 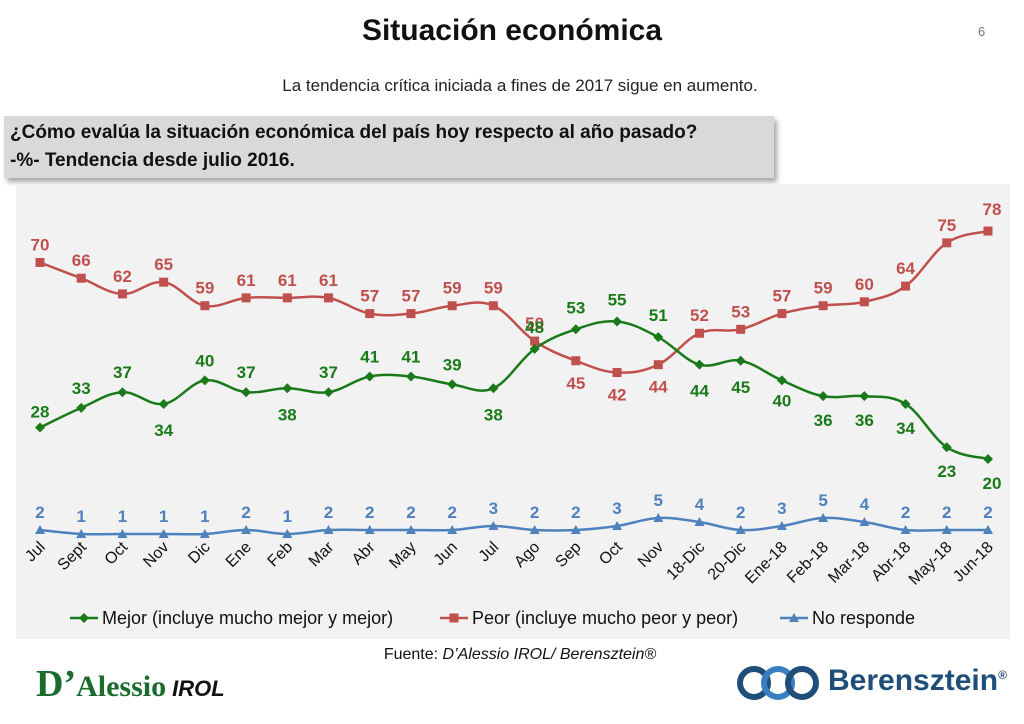 I want to click on x-tick-label: Mar, so click(x=322, y=554).